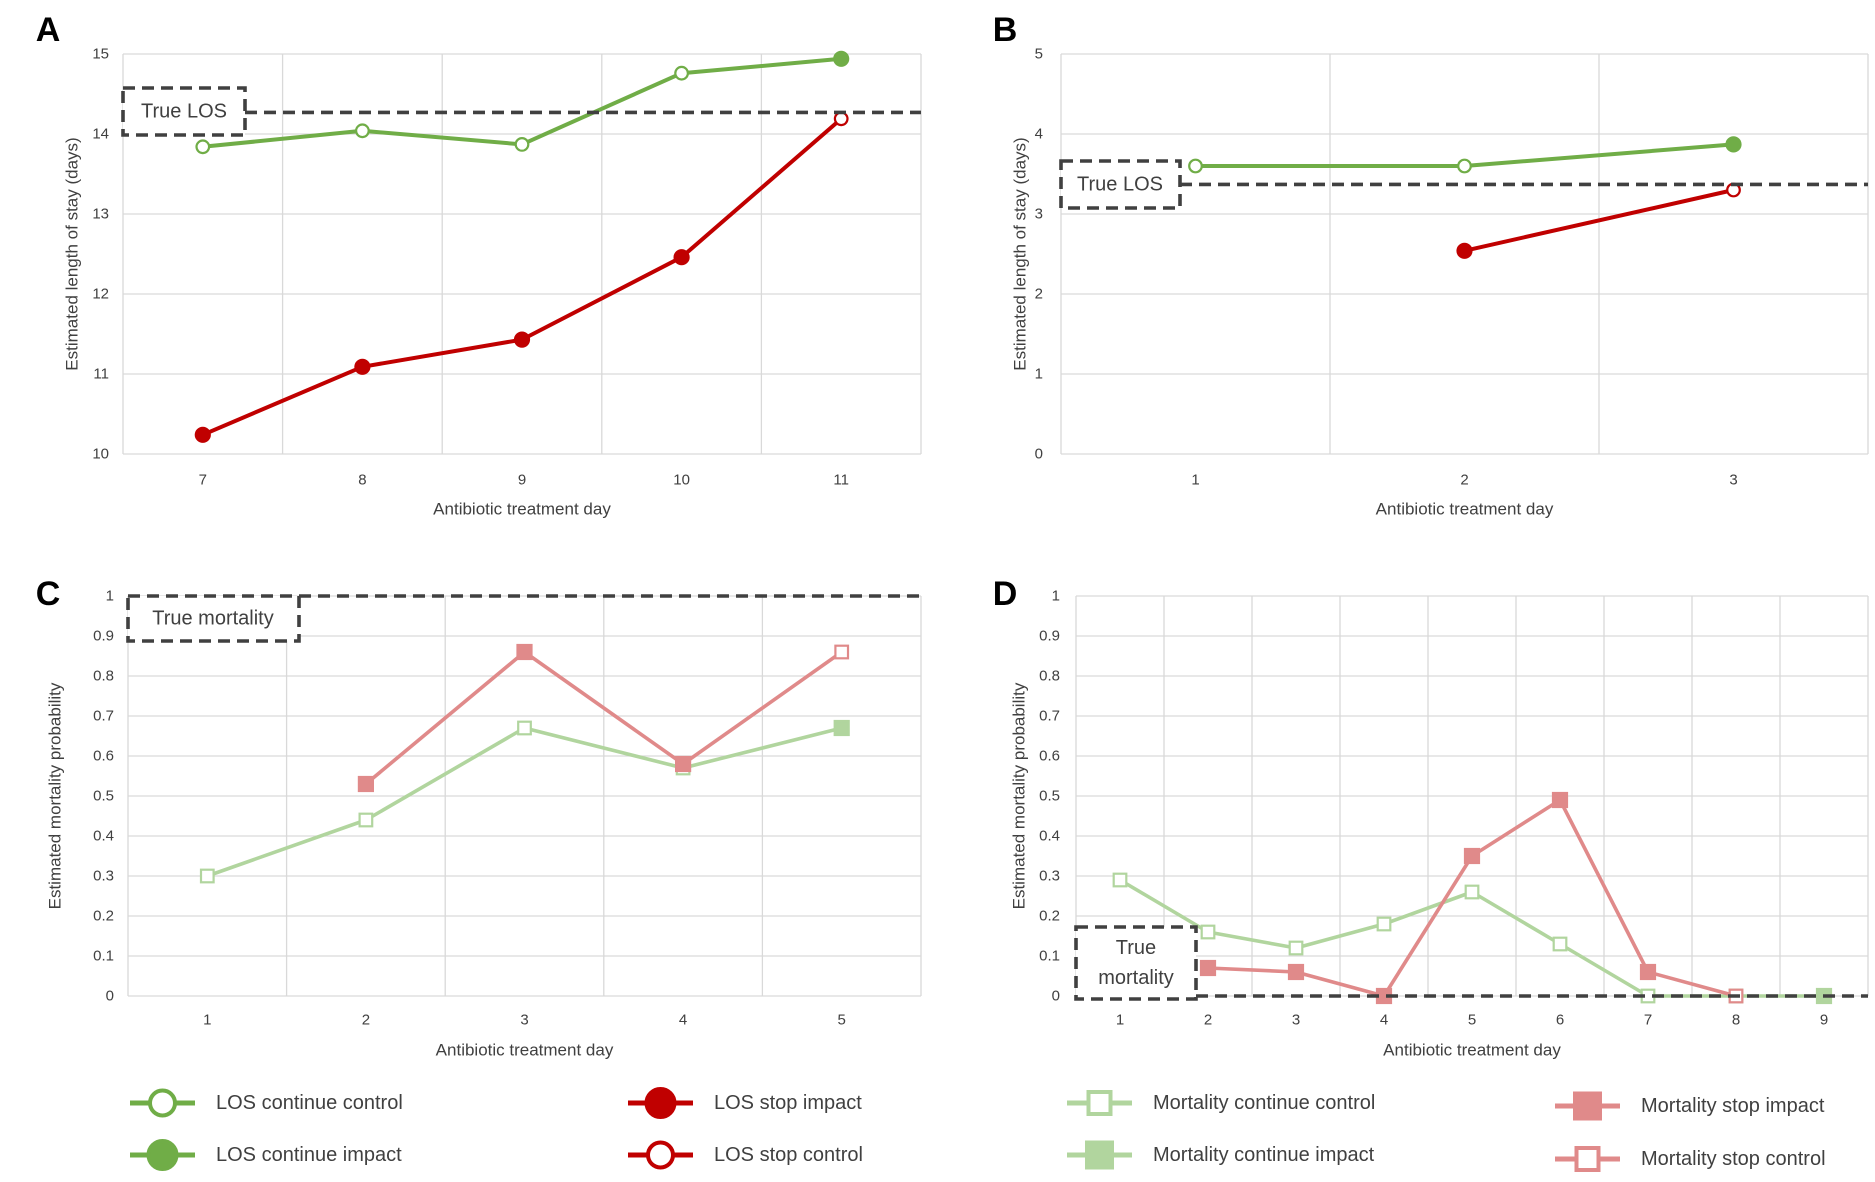 The height and width of the screenshot is (1182, 1875). I want to click on panel-letter: C, so click(48, 594).